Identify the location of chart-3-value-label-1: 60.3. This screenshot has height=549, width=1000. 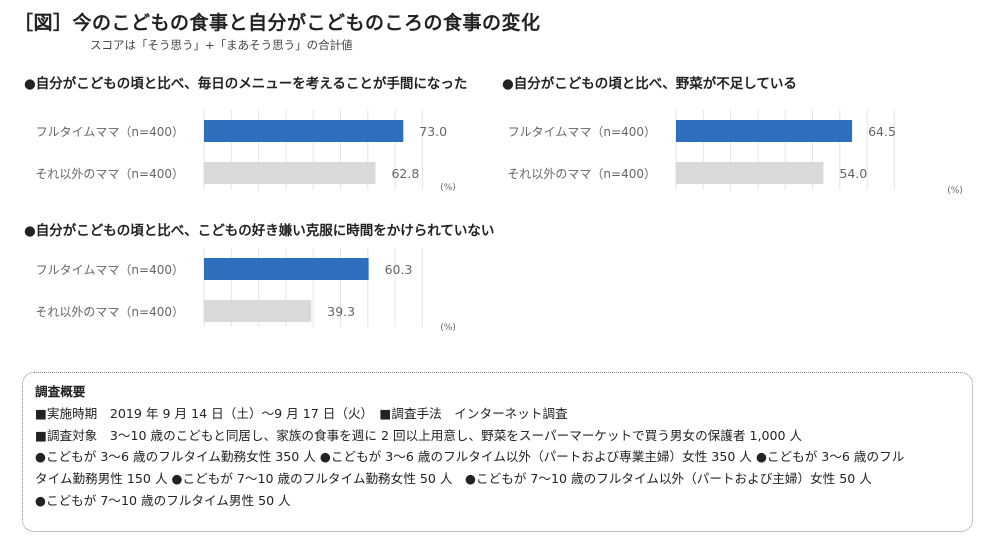
(399, 269).